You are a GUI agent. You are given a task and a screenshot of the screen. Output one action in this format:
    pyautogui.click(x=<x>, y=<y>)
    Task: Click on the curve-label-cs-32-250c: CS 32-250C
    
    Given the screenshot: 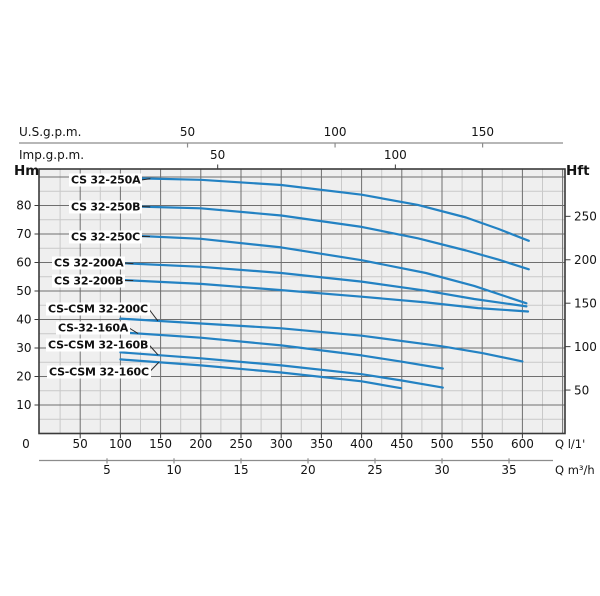 What is the action you would take?
    pyautogui.click(x=105, y=236)
    